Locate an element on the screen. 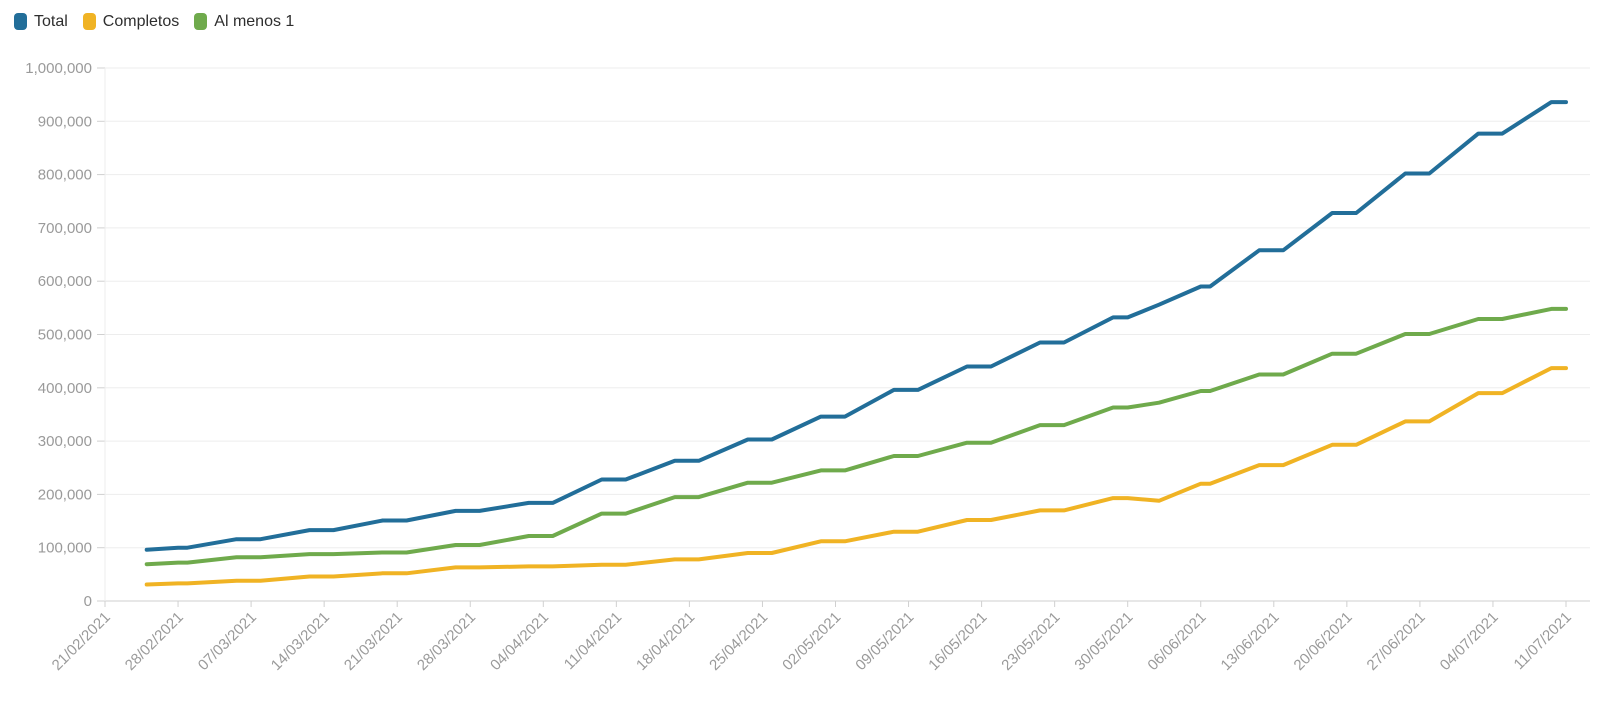  x-axis-label: 04/07/2021 is located at coordinates (1469, 641).